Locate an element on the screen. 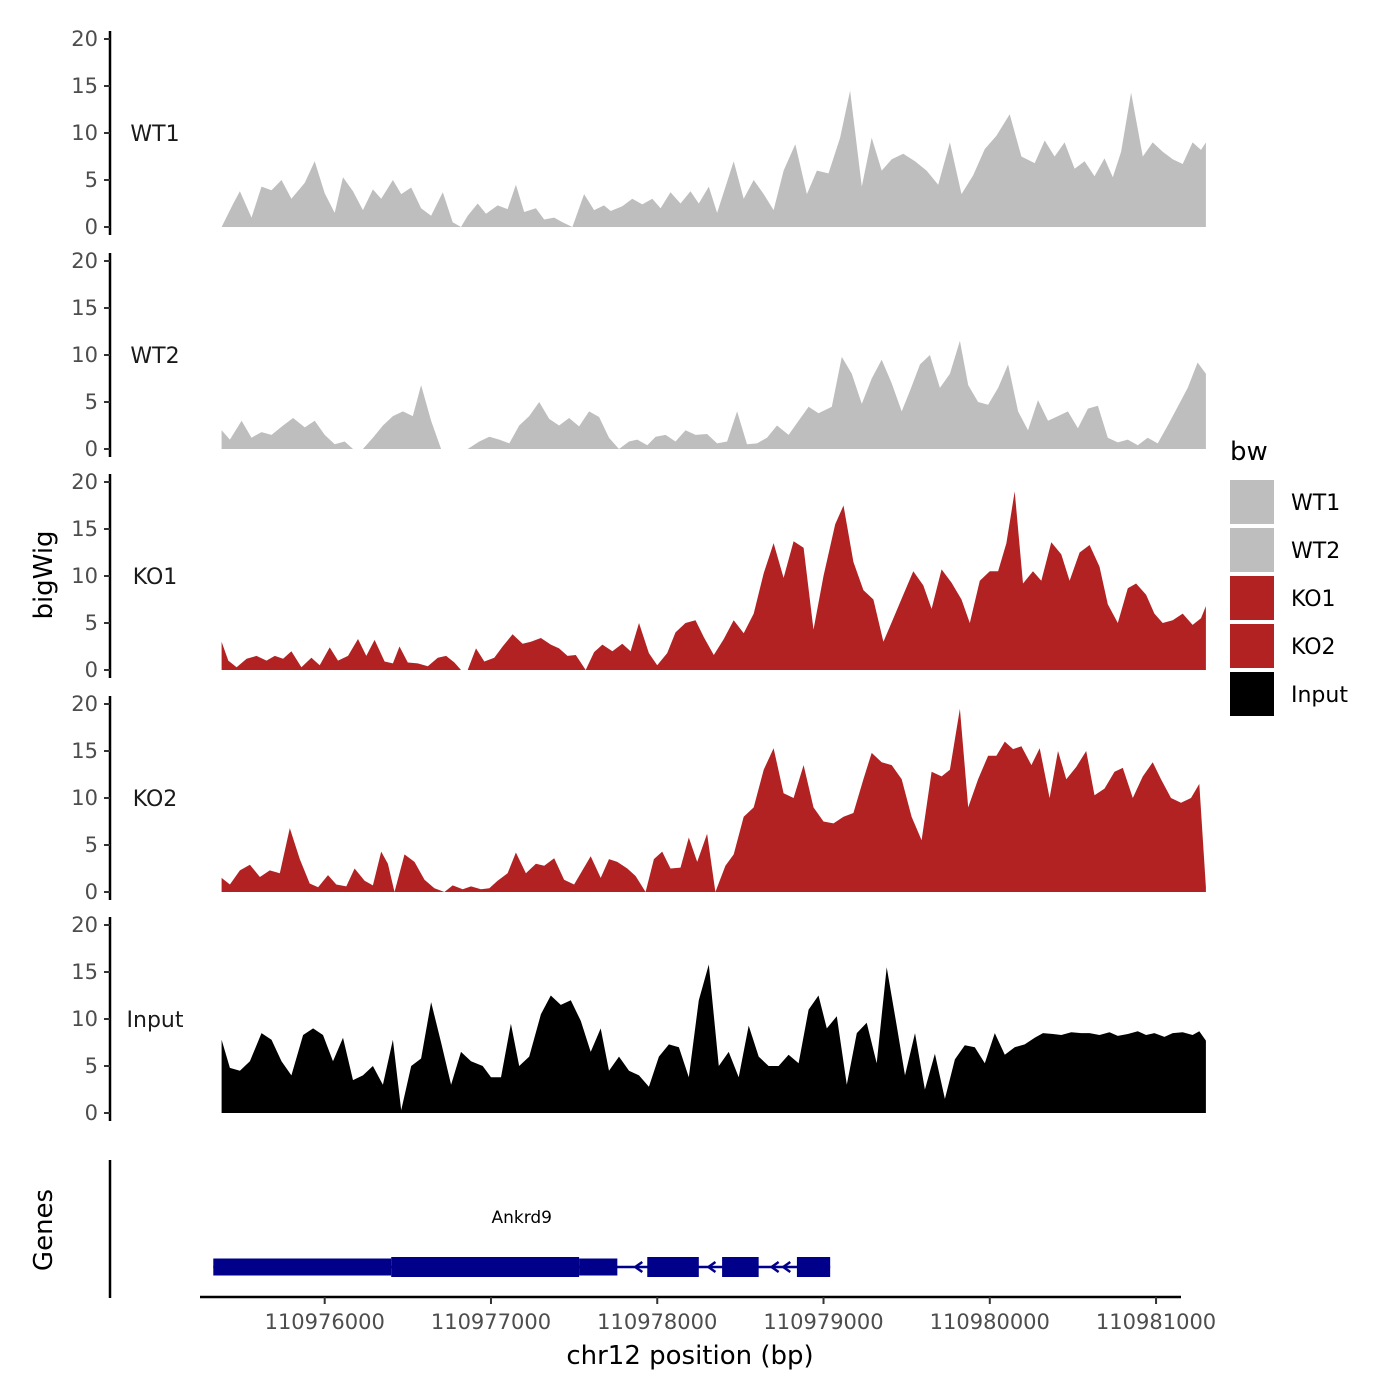 The image size is (1400, 1400). genes-panel: Ankrd9 is located at coordinates (469, 1229).